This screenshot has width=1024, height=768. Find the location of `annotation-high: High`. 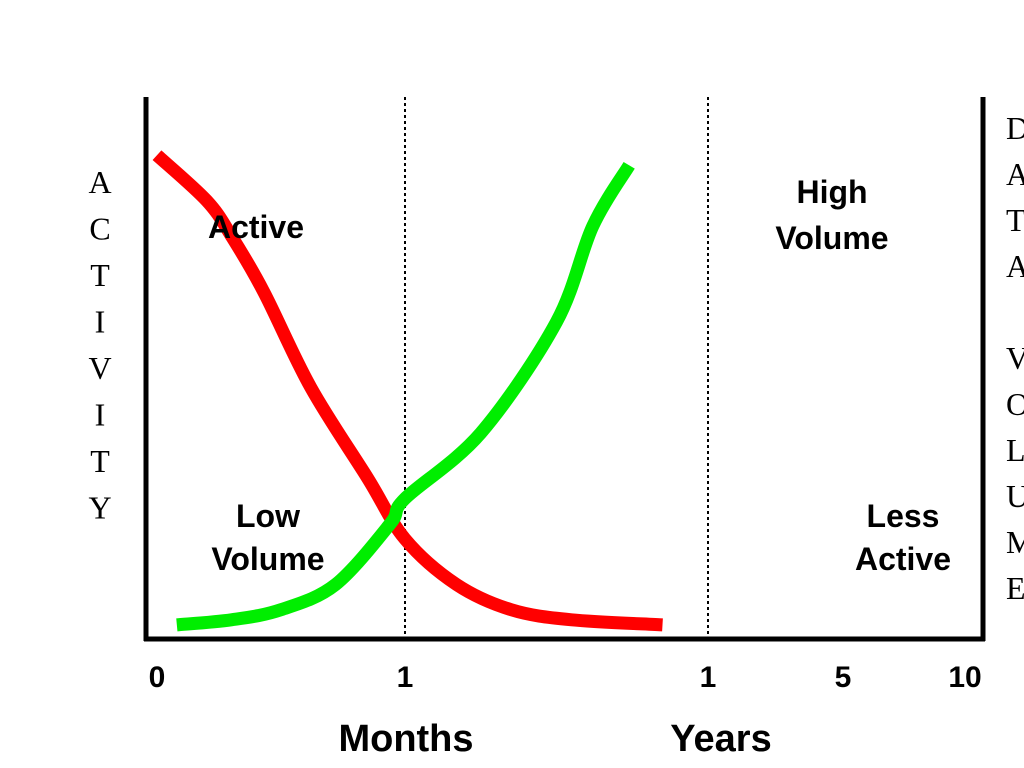

annotation-high: High is located at coordinates (831, 192).